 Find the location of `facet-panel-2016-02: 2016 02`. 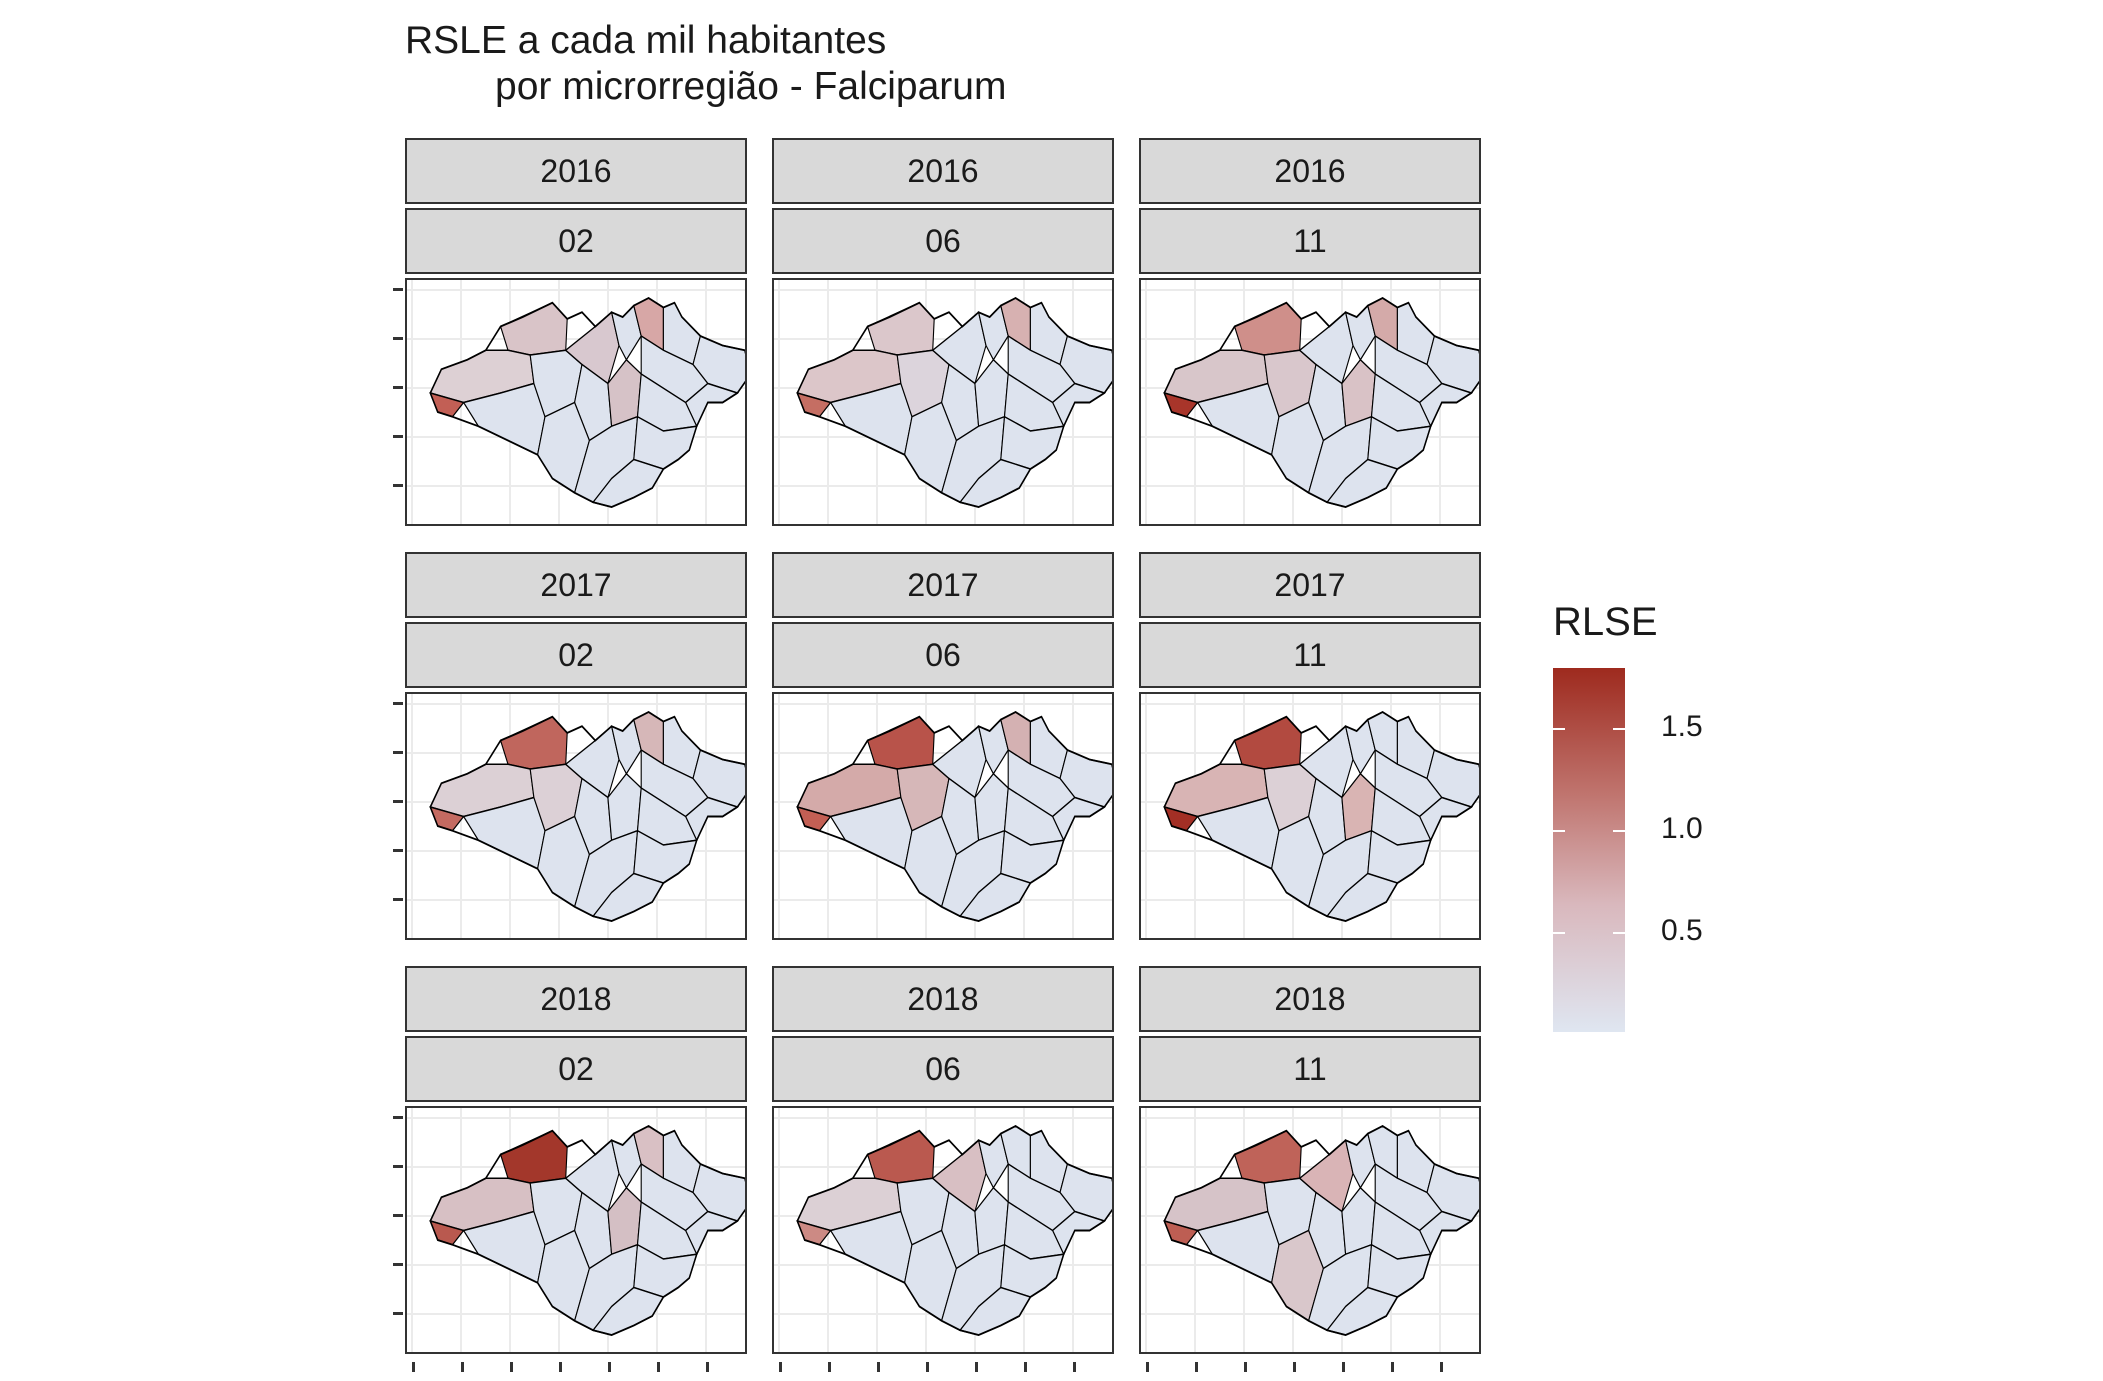

facet-panel-2016-02: 2016 02 is located at coordinates (576, 332).